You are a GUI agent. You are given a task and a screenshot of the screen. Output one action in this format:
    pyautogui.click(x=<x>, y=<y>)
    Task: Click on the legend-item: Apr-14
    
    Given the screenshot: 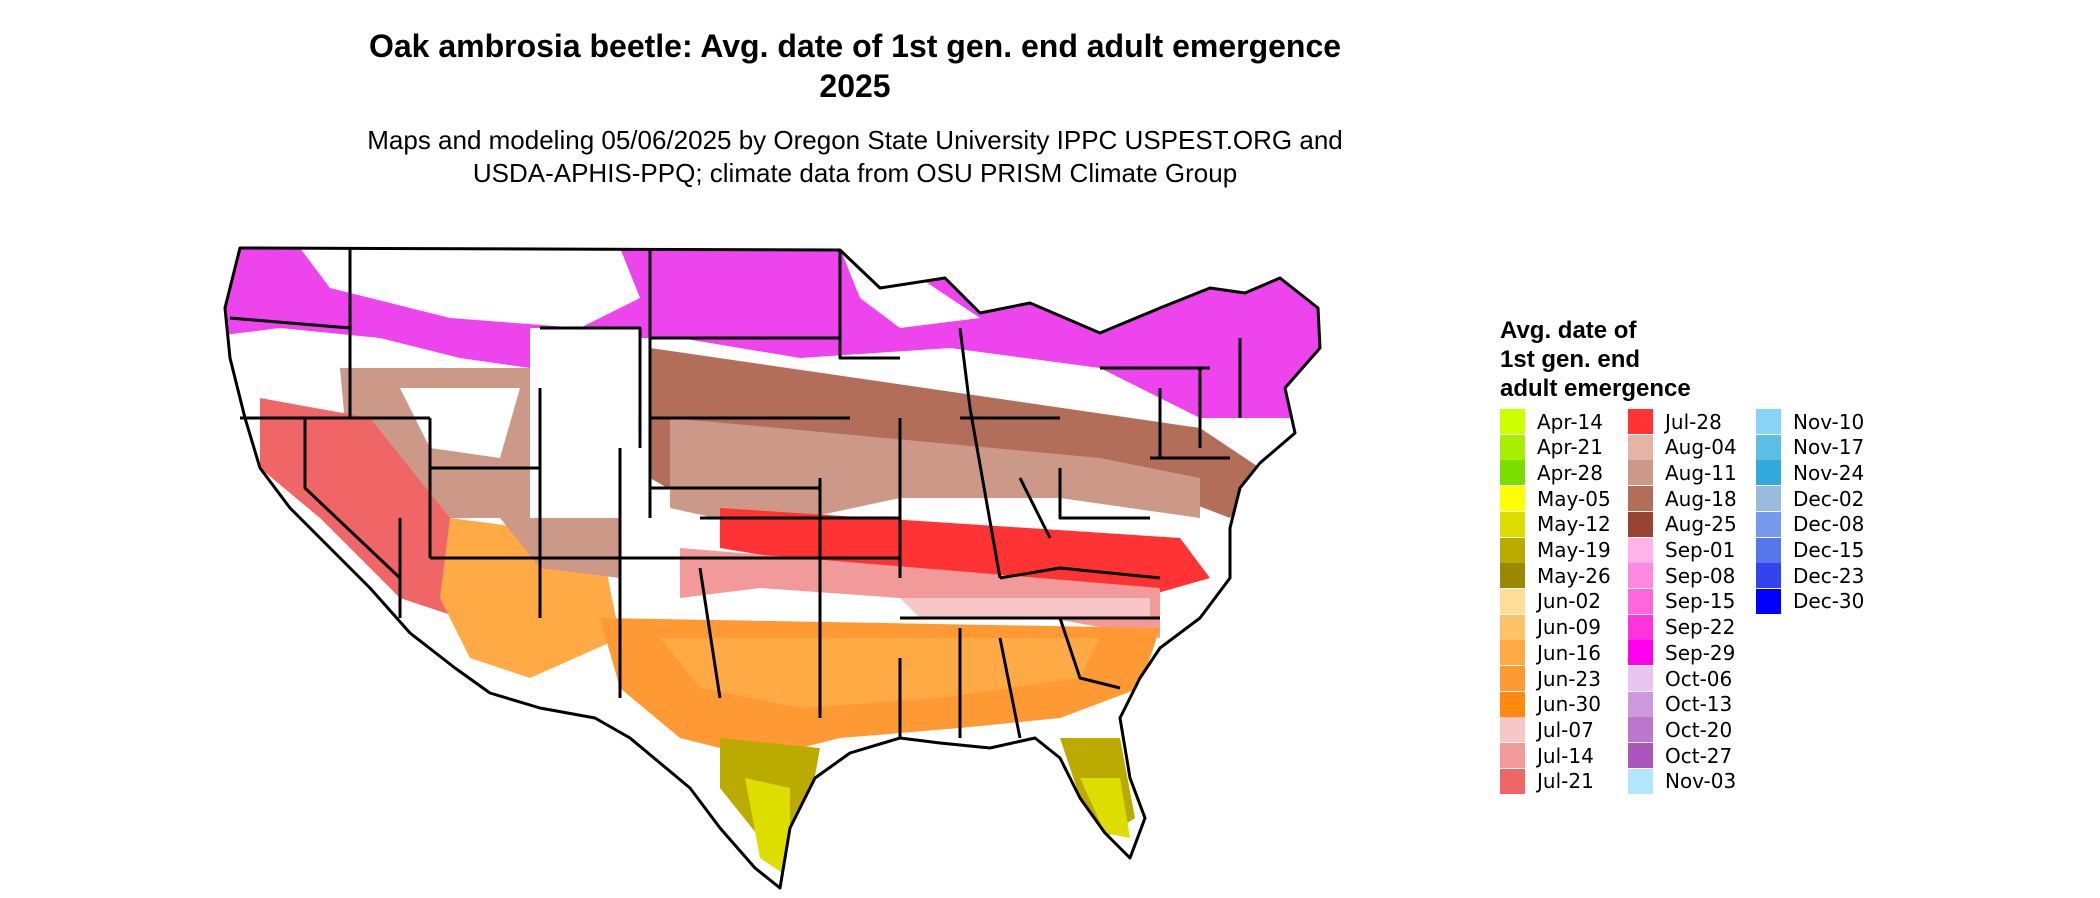 What is the action you would take?
    pyautogui.click(x=1551, y=421)
    